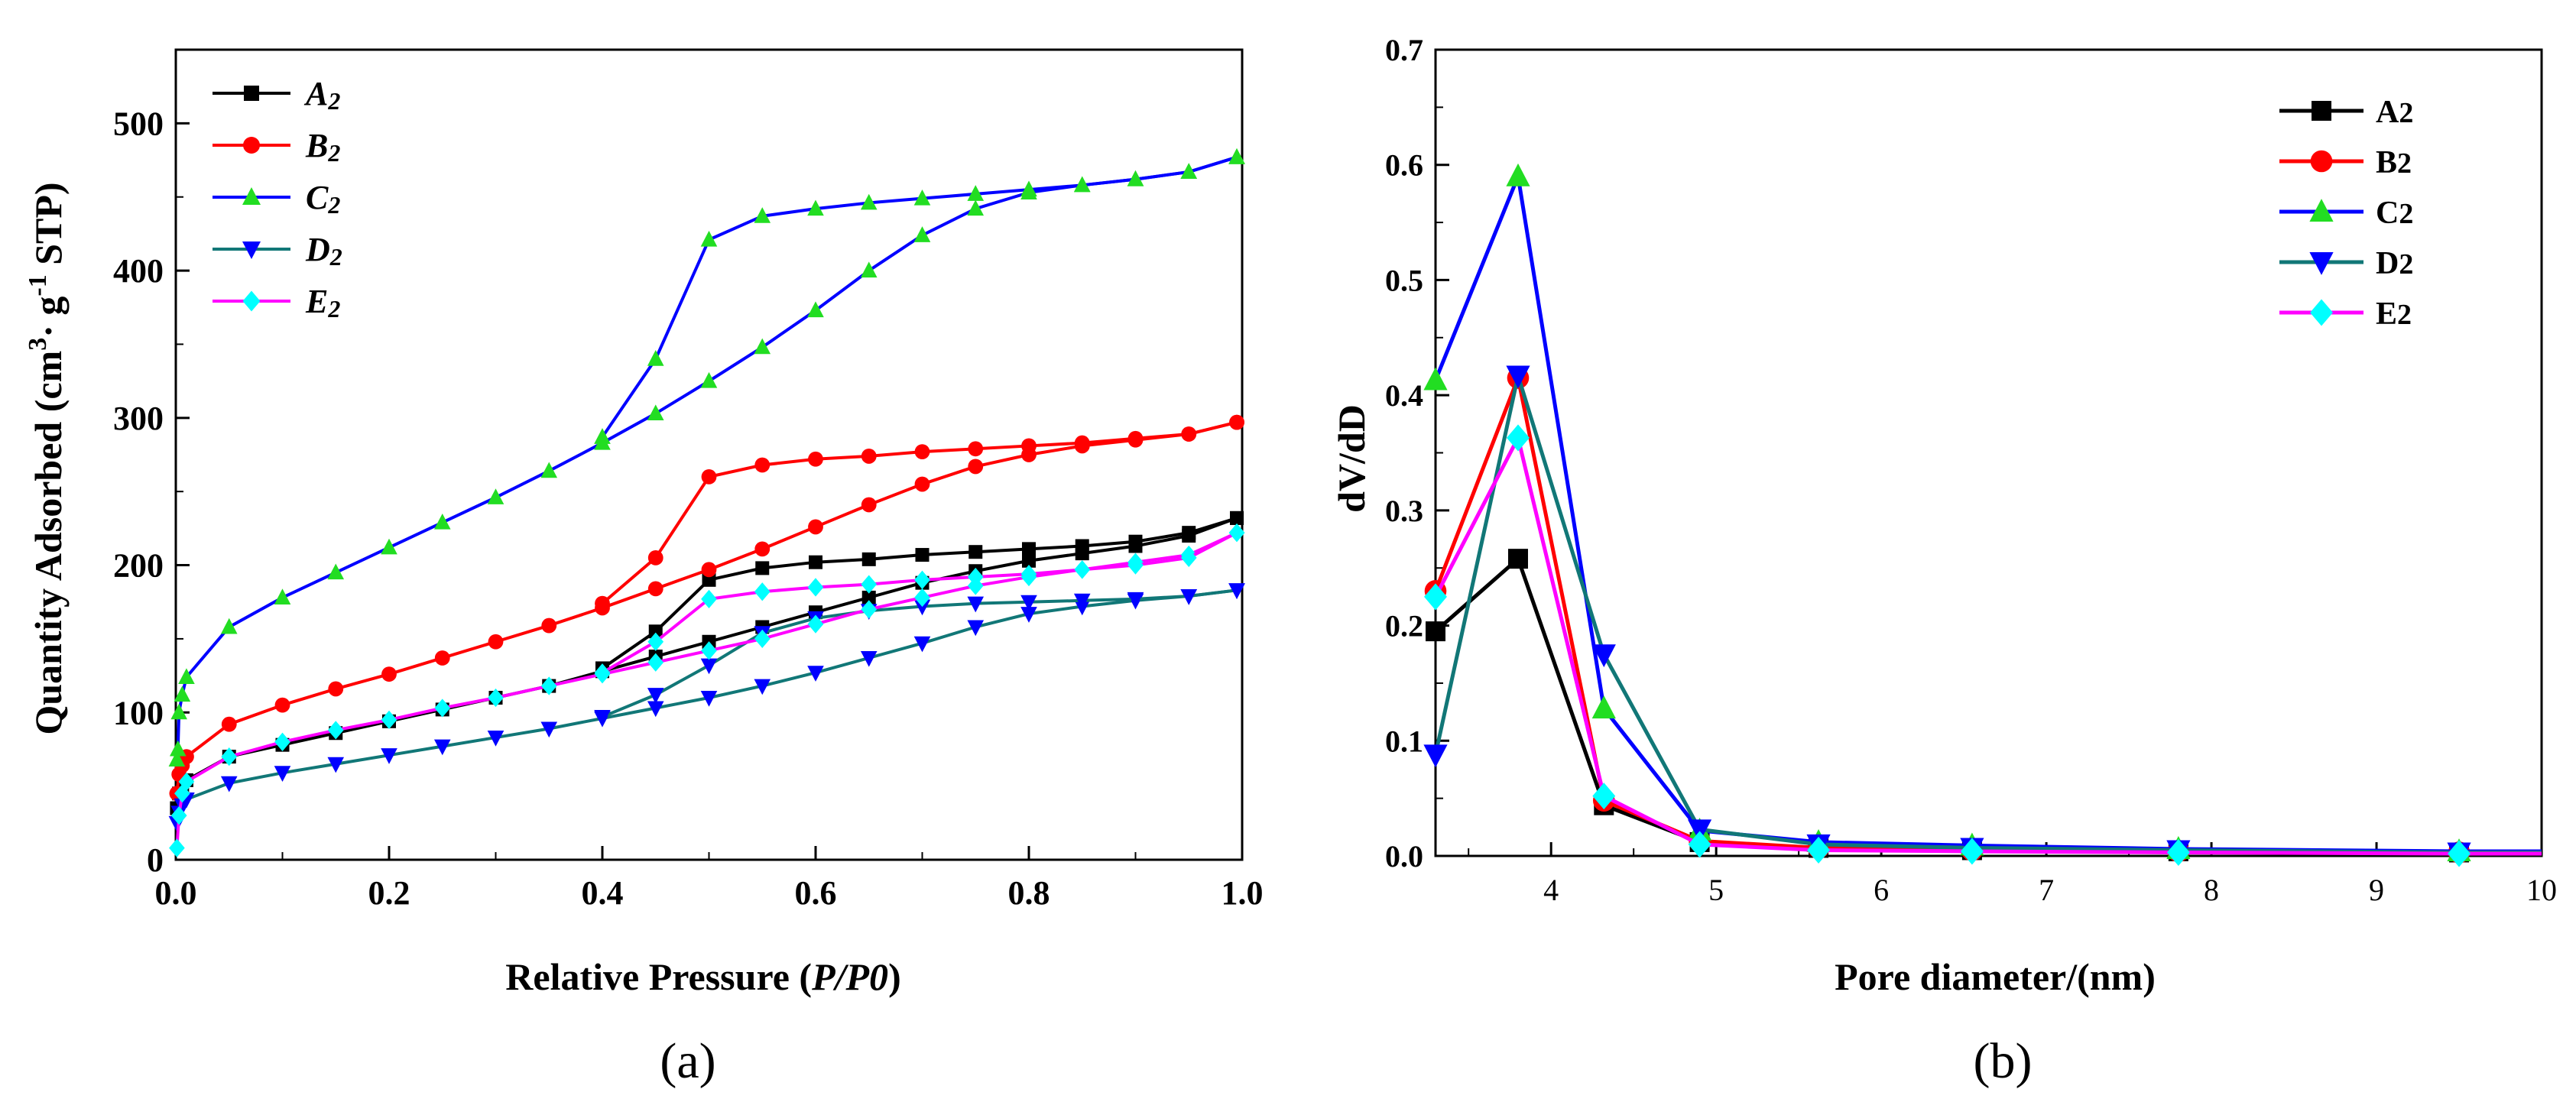 The width and height of the screenshot is (2576, 1102). I want to click on panel-b-y-tick-label: 0.3, so click(1404, 511).